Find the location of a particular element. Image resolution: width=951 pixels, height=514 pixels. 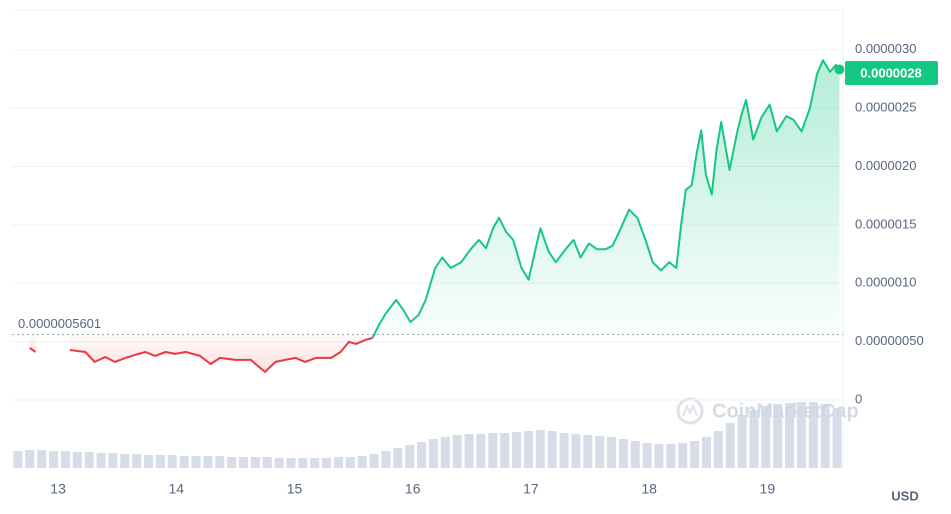

watermark-logo is located at coordinates (690, 411).